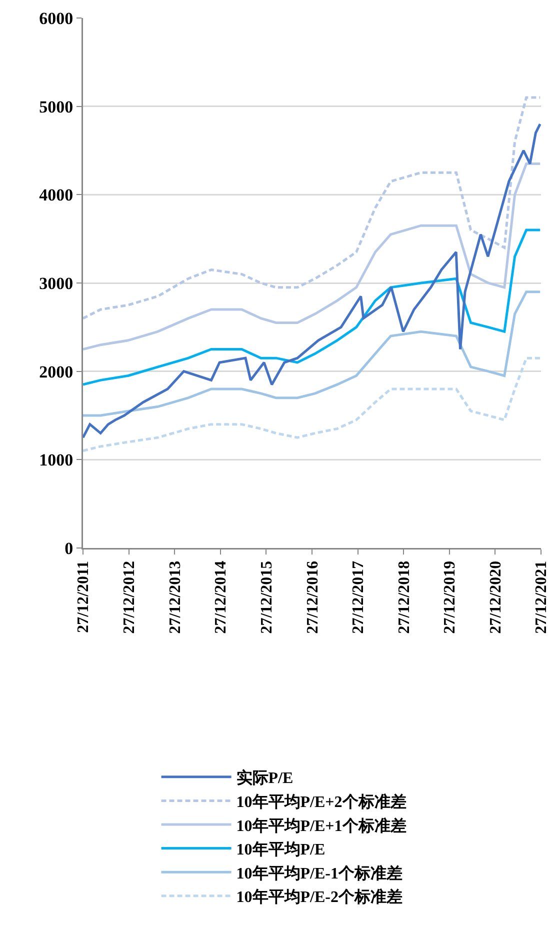 This screenshot has width=555, height=925. What do you see at coordinates (56, 18) in the screenshot?
I see `y-tick-label: 6000` at bounding box center [56, 18].